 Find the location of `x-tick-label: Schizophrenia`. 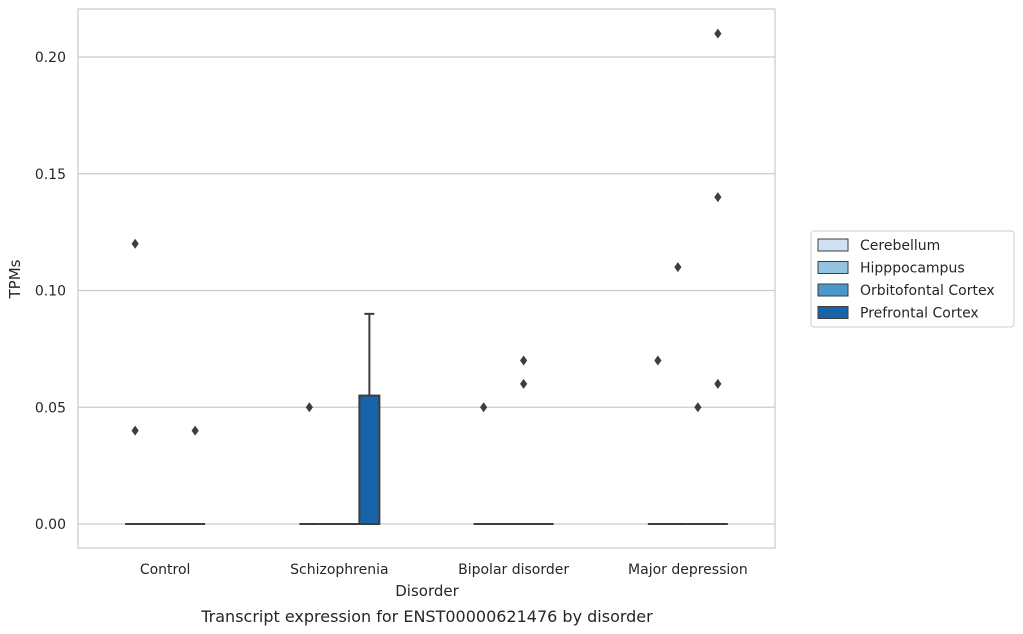

x-tick-label: Schizophrenia is located at coordinates (339, 570).